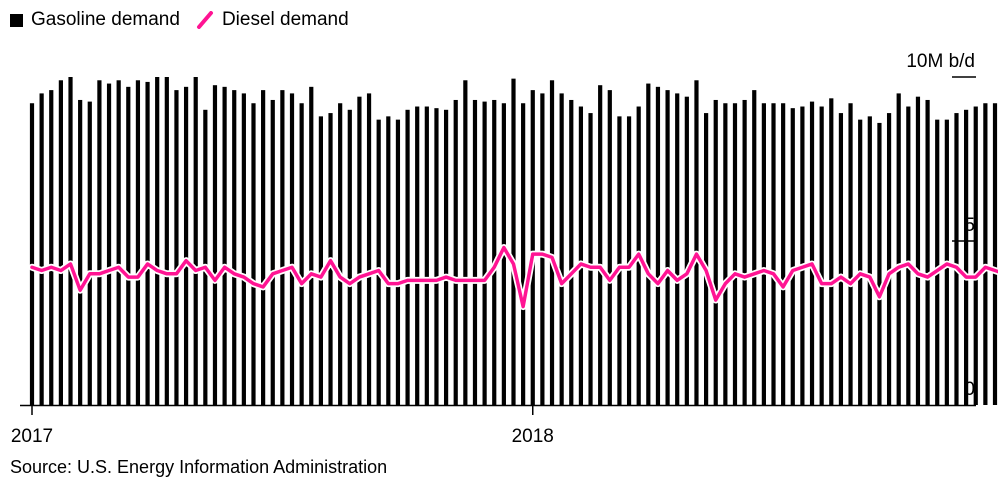  I want to click on pink-slash-icon, so click(204, 20).